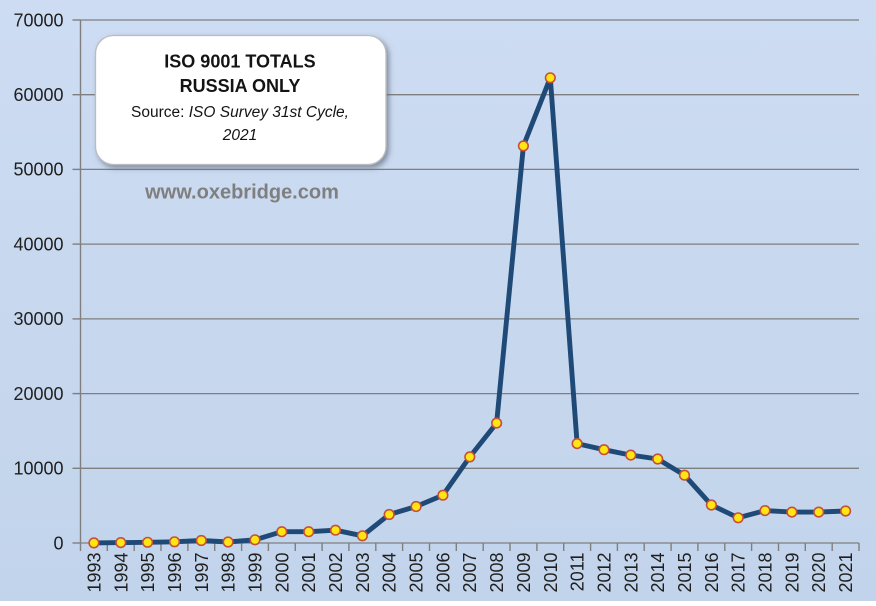 The width and height of the screenshot is (876, 606). What do you see at coordinates (524, 573) in the screenshot?
I see `svg-text: 2009` at bounding box center [524, 573].